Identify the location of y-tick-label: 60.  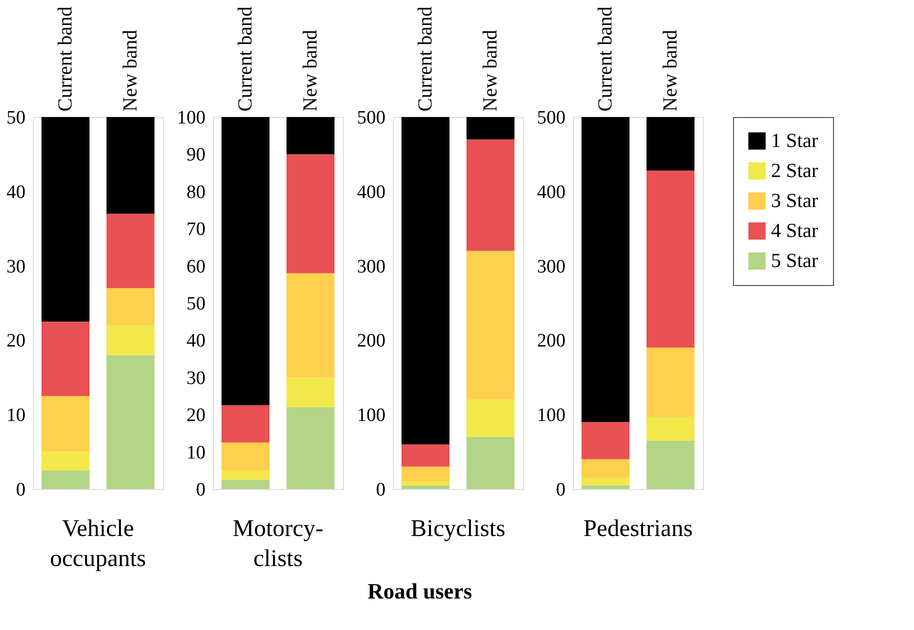
(196, 267).